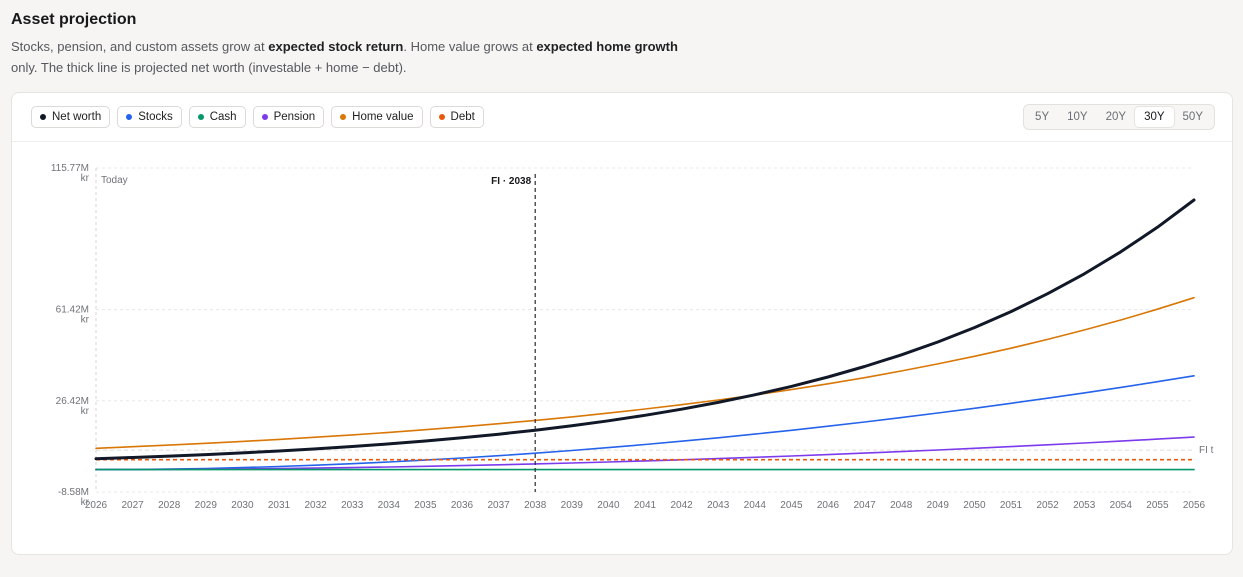 This screenshot has height=577, width=1243. I want to click on range-50y: 50Y, so click(1192, 117).